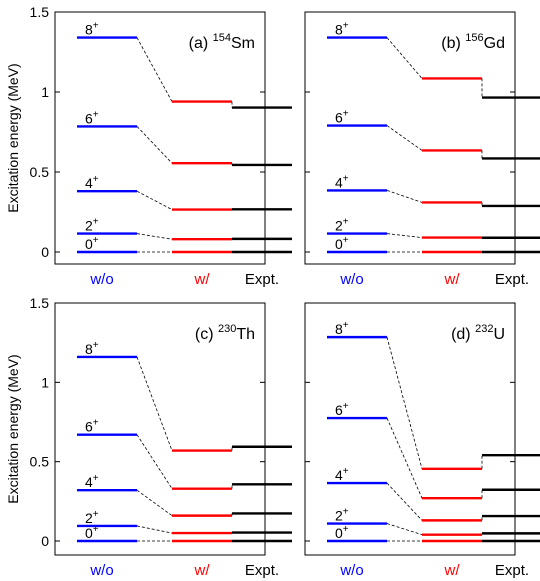 This screenshot has width=540, height=581. What do you see at coordinates (473, 42) in the screenshot?
I see `panel-title: (b) 156Gd` at bounding box center [473, 42].